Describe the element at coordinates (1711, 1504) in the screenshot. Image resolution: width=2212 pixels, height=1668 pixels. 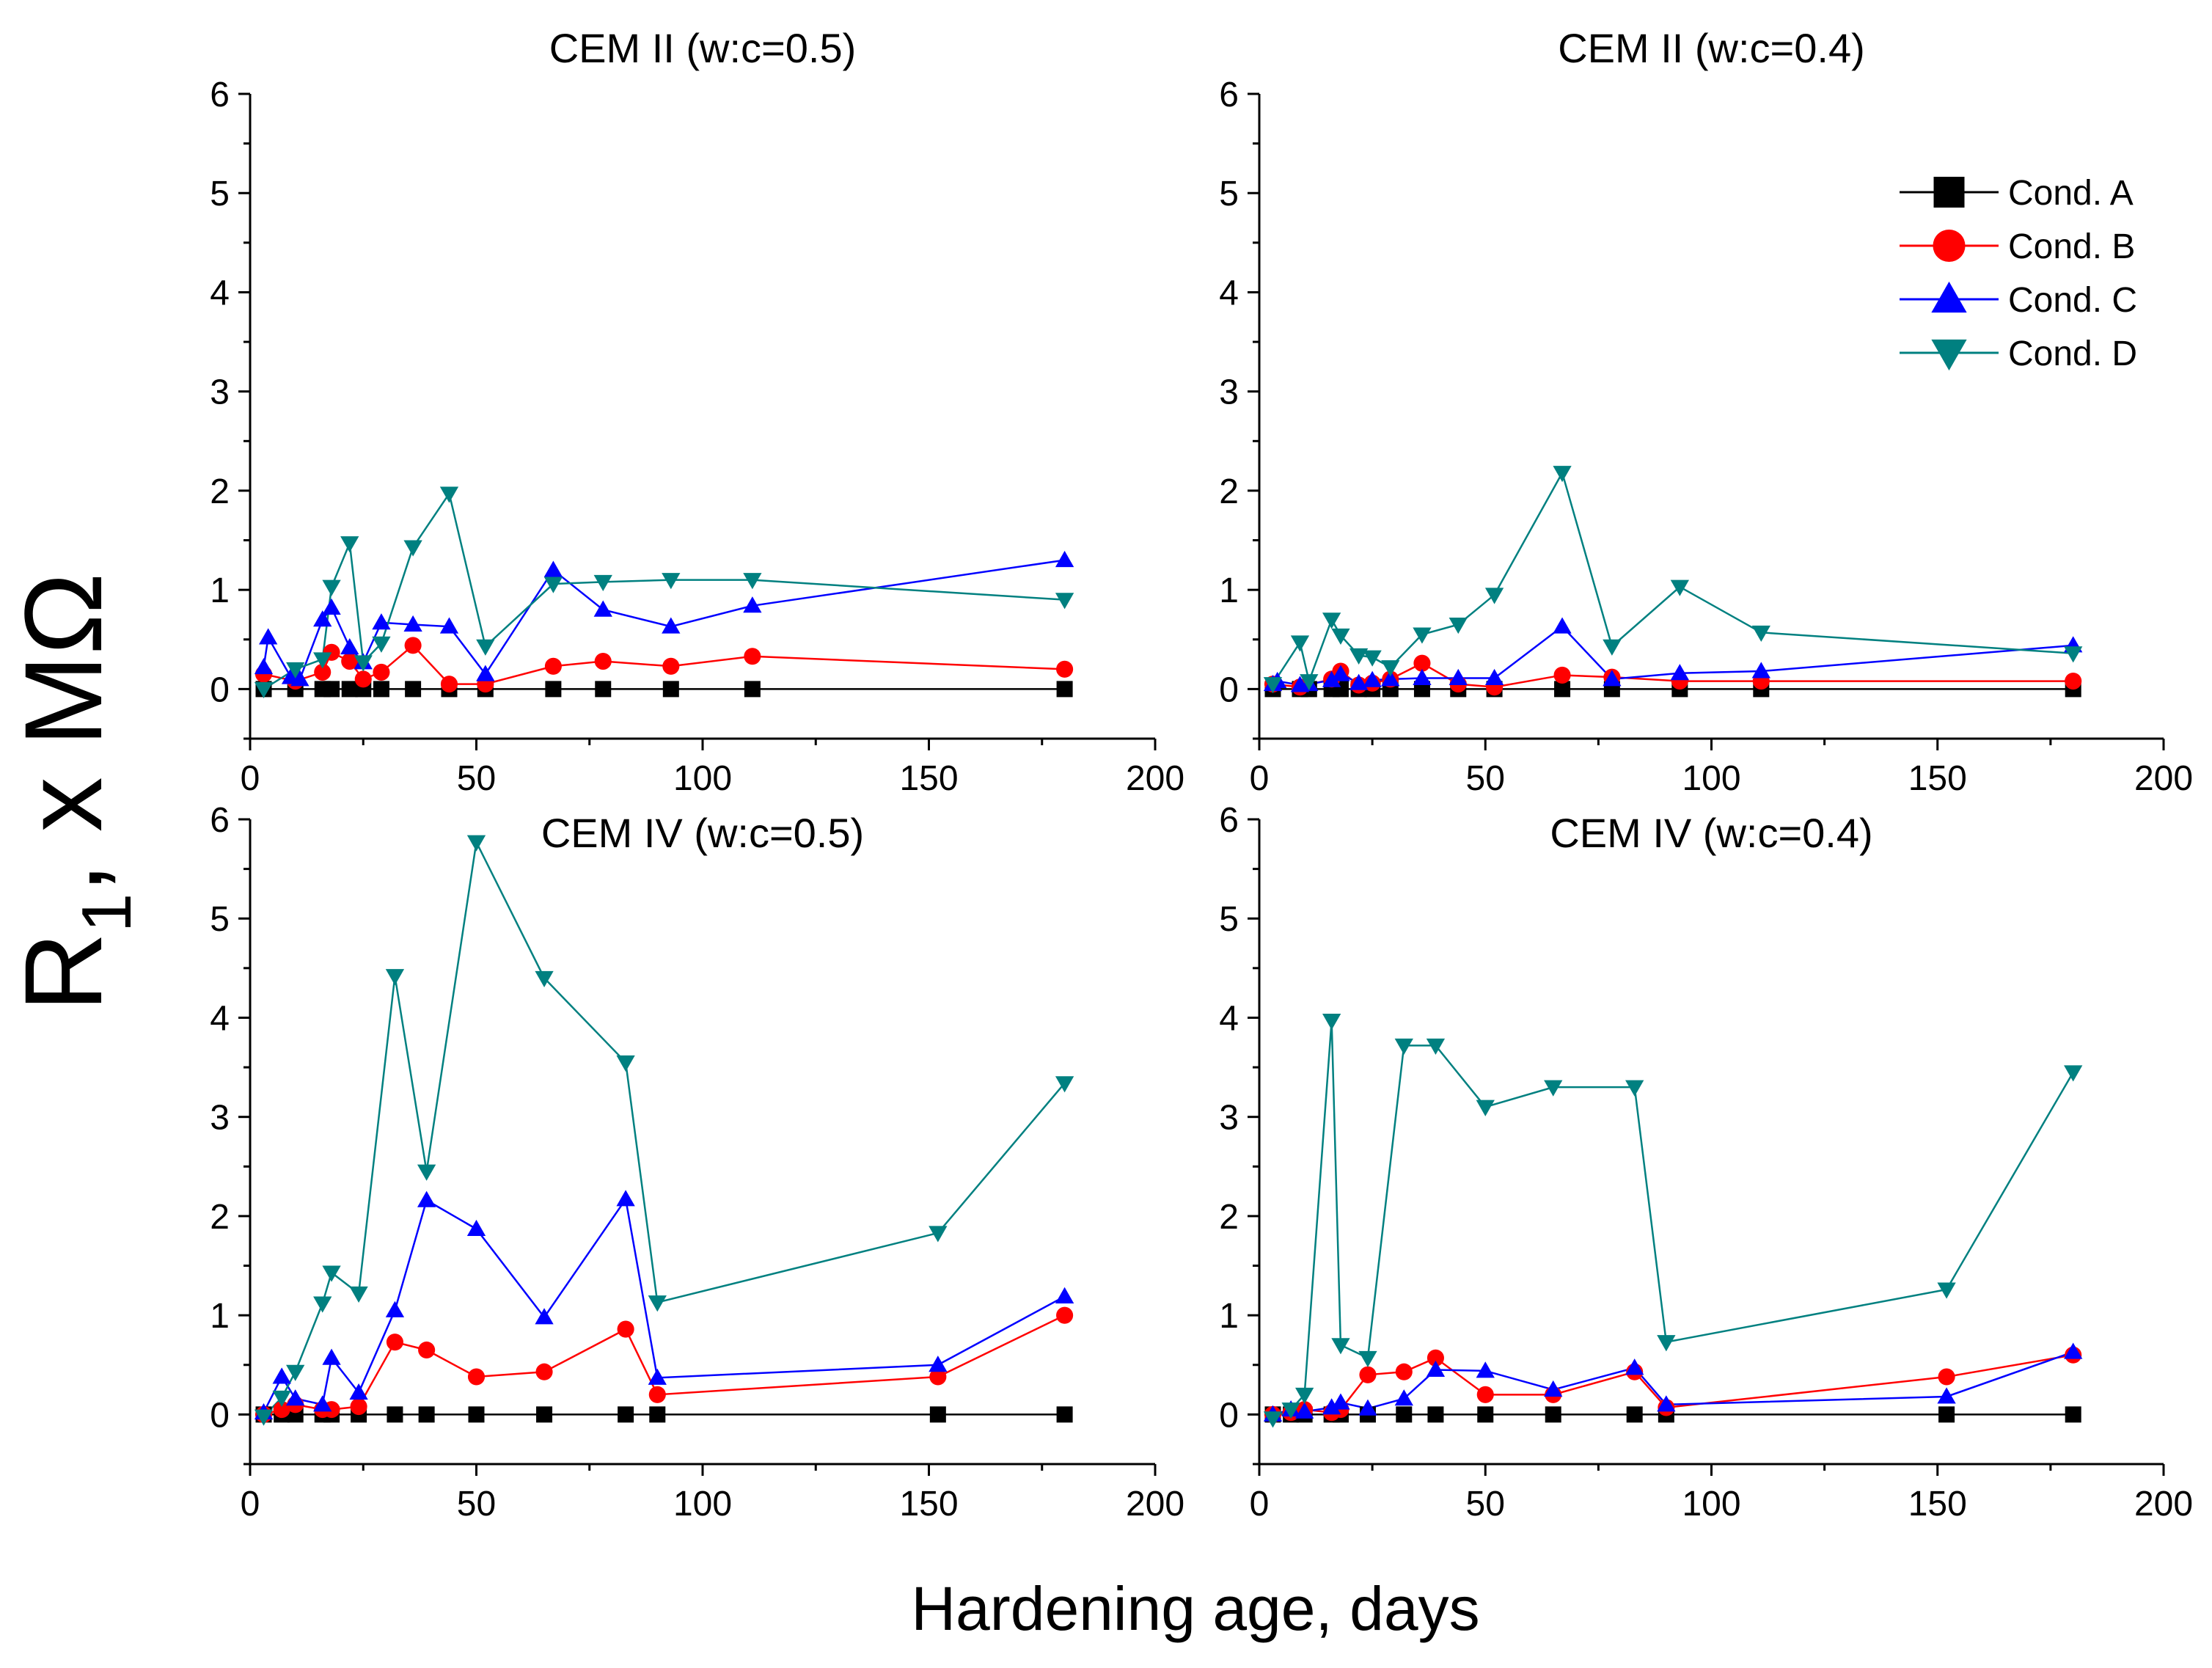
I see `cem4-wc04-xtick-label: 100` at that location.